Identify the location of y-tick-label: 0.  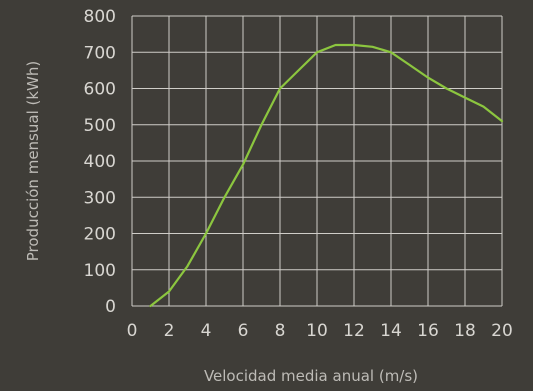
(110, 307).